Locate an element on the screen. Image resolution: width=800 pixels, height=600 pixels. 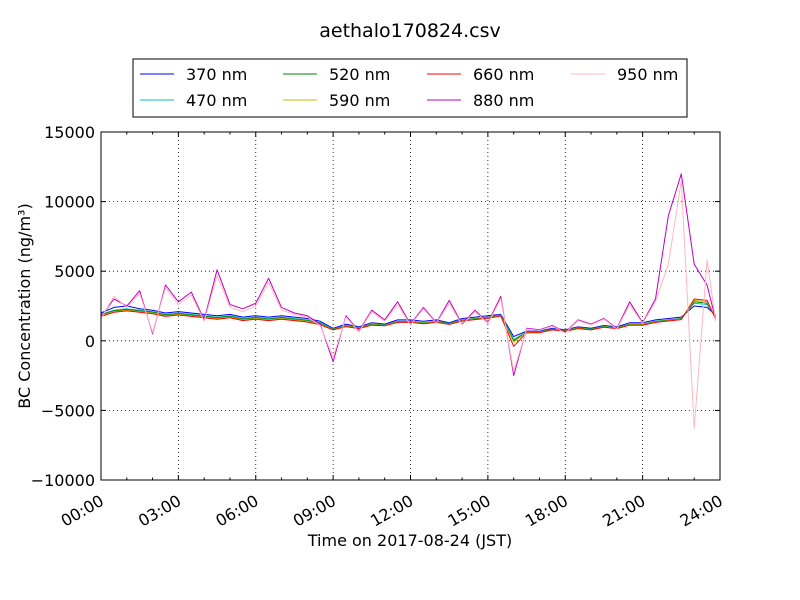
legend-label: 370 nm is located at coordinates (216, 74).